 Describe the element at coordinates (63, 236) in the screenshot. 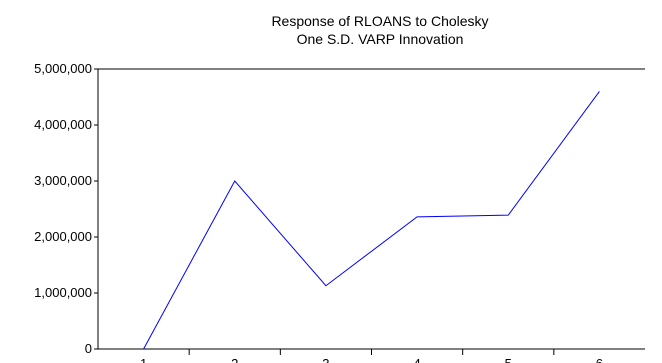

I see `y-tick-label: 2,000,000` at that location.